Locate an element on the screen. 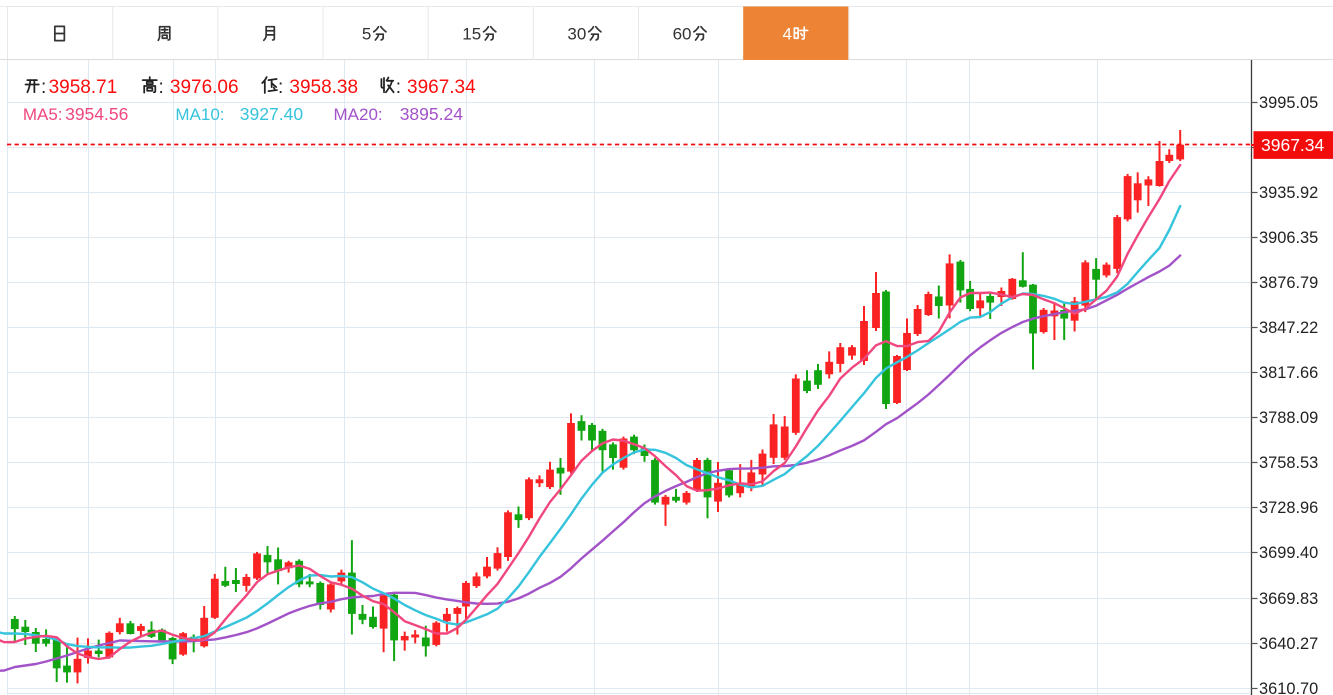  svg-text: 3954.56 is located at coordinates (96, 114).